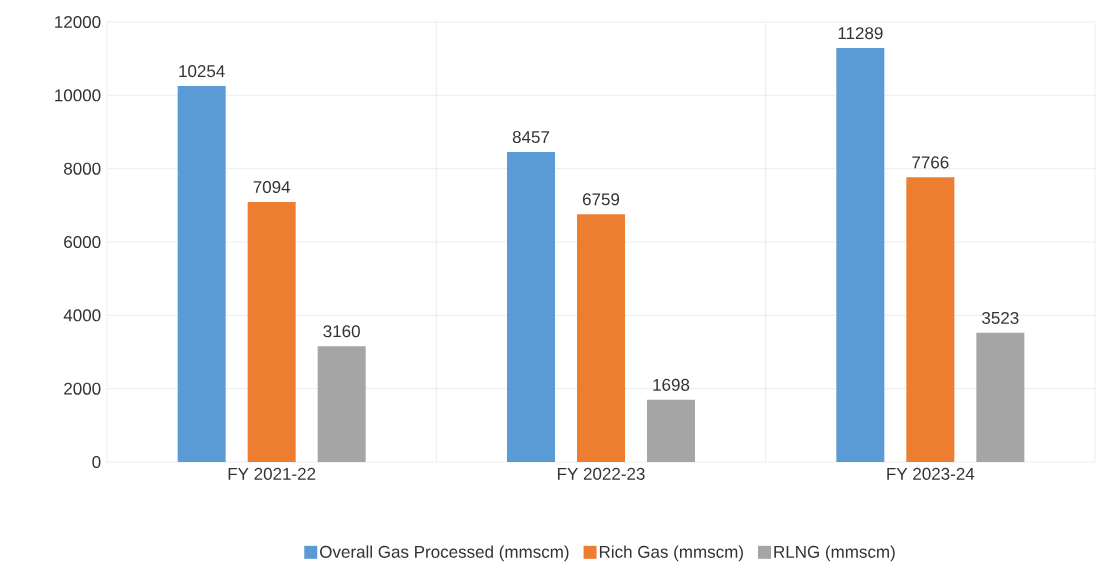 This screenshot has width=1105, height=584. What do you see at coordinates (272, 473) in the screenshot?
I see `x-tick-label: FY 2021-22` at bounding box center [272, 473].